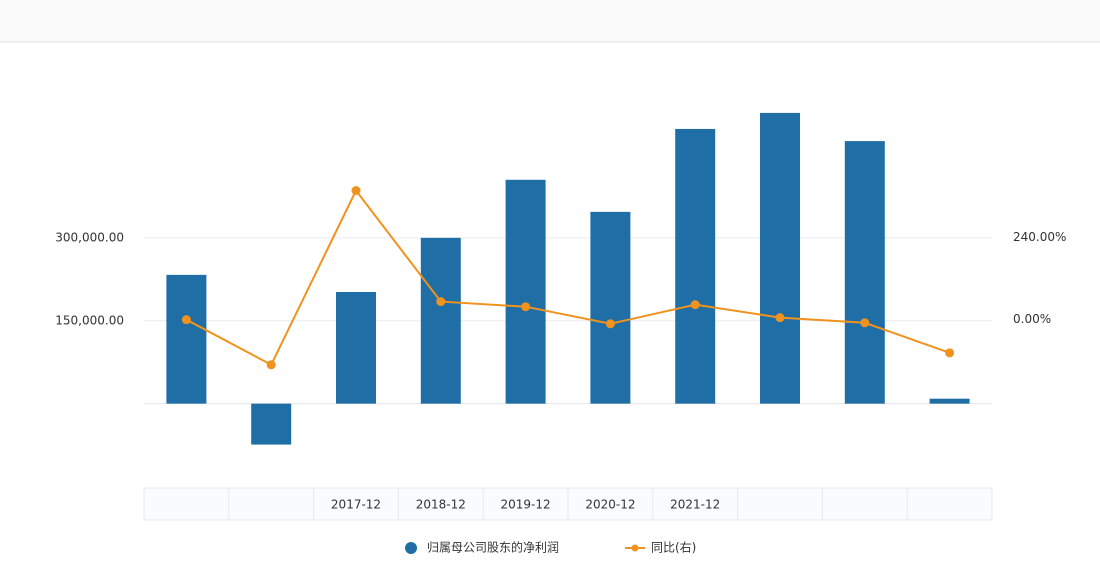  Describe the element at coordinates (493, 547) in the screenshot. I see `legend-label: 归属母公司股东的净利润` at that location.